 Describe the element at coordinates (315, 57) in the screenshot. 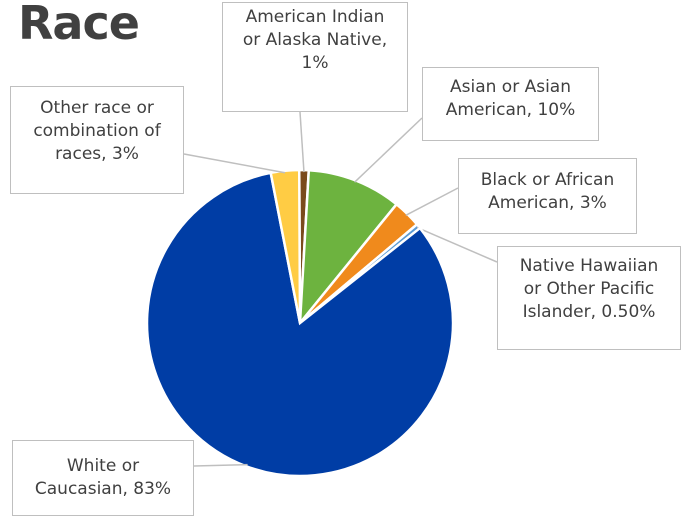

I see `label-american-indian: American Indian or Alaska Native, 1%` at that location.